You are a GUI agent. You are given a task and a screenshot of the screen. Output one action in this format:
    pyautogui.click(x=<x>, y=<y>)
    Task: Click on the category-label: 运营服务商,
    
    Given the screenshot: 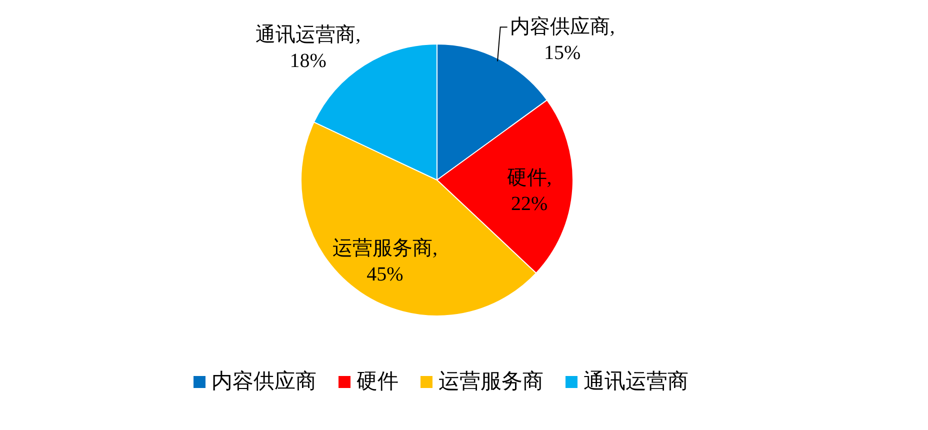 What is the action you would take?
    pyautogui.click(x=385, y=248)
    